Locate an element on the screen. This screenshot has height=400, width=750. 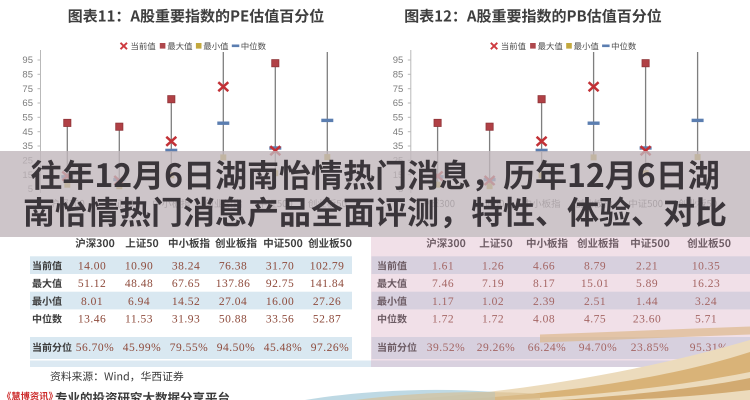
svg-text: 3.24 is located at coordinates (706, 302).